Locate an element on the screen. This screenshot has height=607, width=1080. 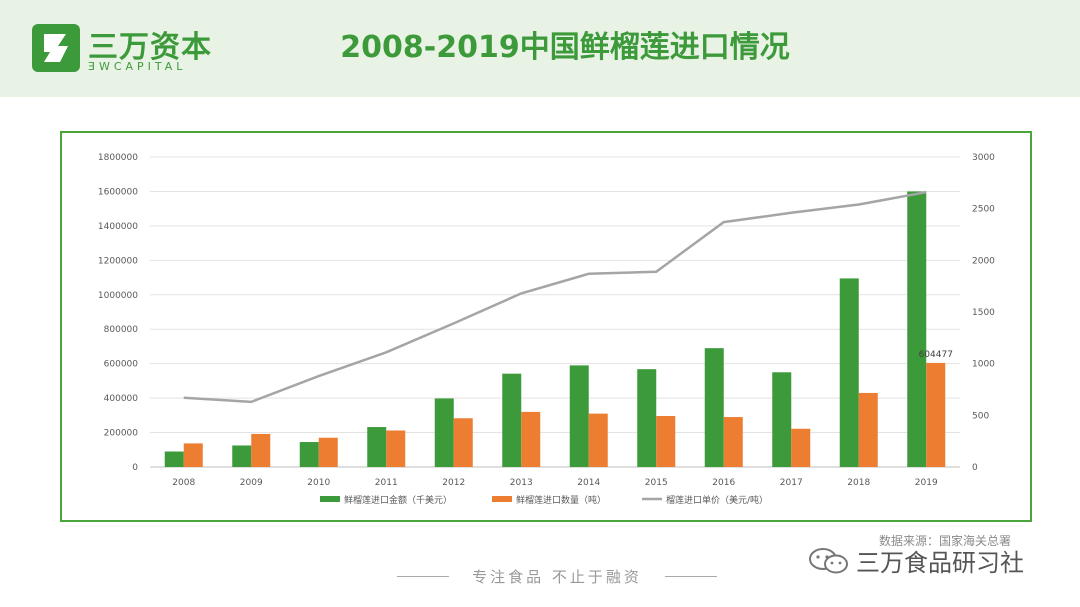
x-axis-tick-label: 2011 is located at coordinates (386, 483).